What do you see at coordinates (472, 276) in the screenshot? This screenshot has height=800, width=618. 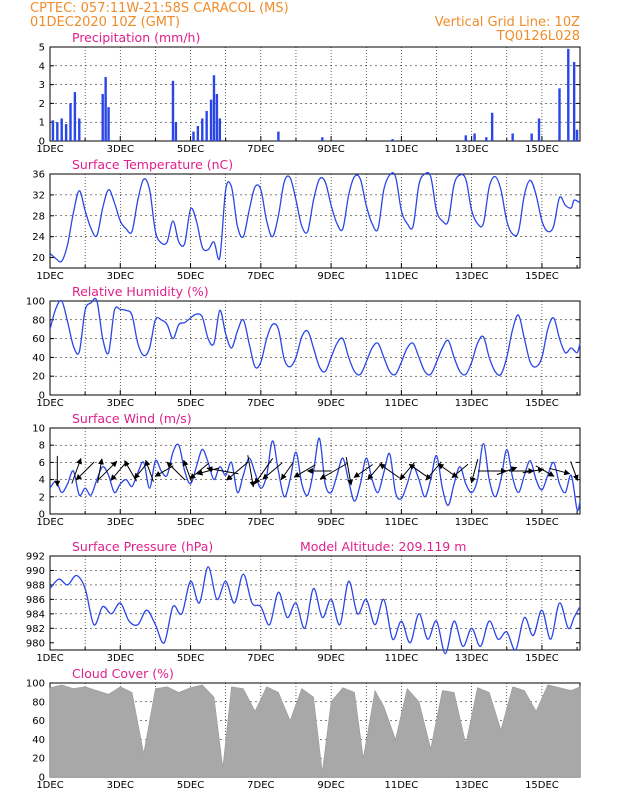 I see `temp-xtick-label: 13DEC` at bounding box center [472, 276].